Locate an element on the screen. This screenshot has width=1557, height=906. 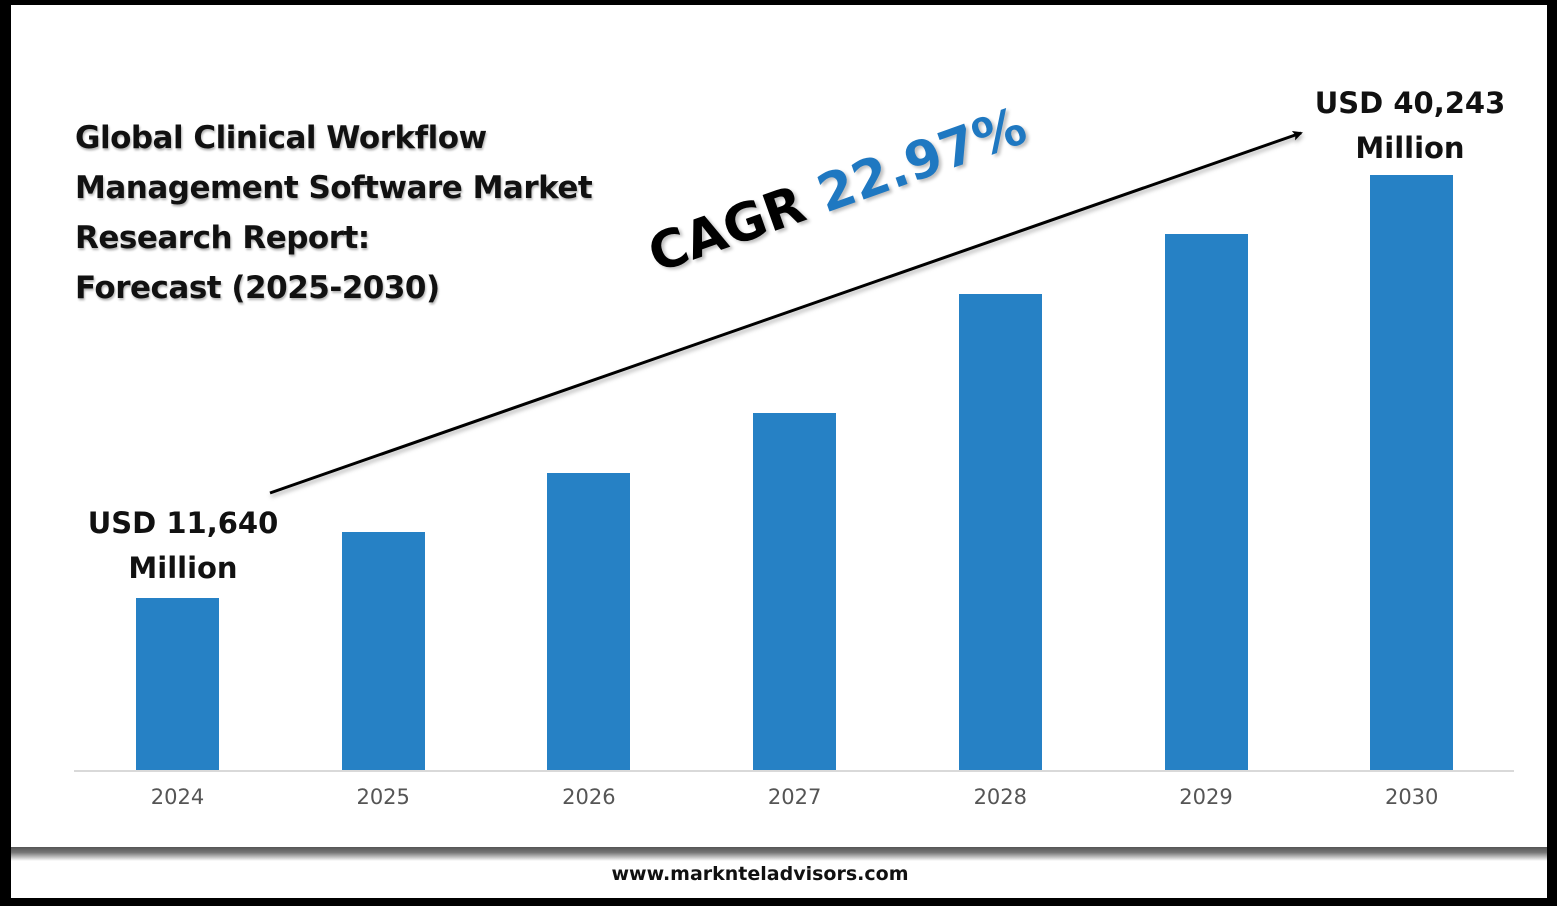
x-tick-label: 2028 is located at coordinates (1000, 797).